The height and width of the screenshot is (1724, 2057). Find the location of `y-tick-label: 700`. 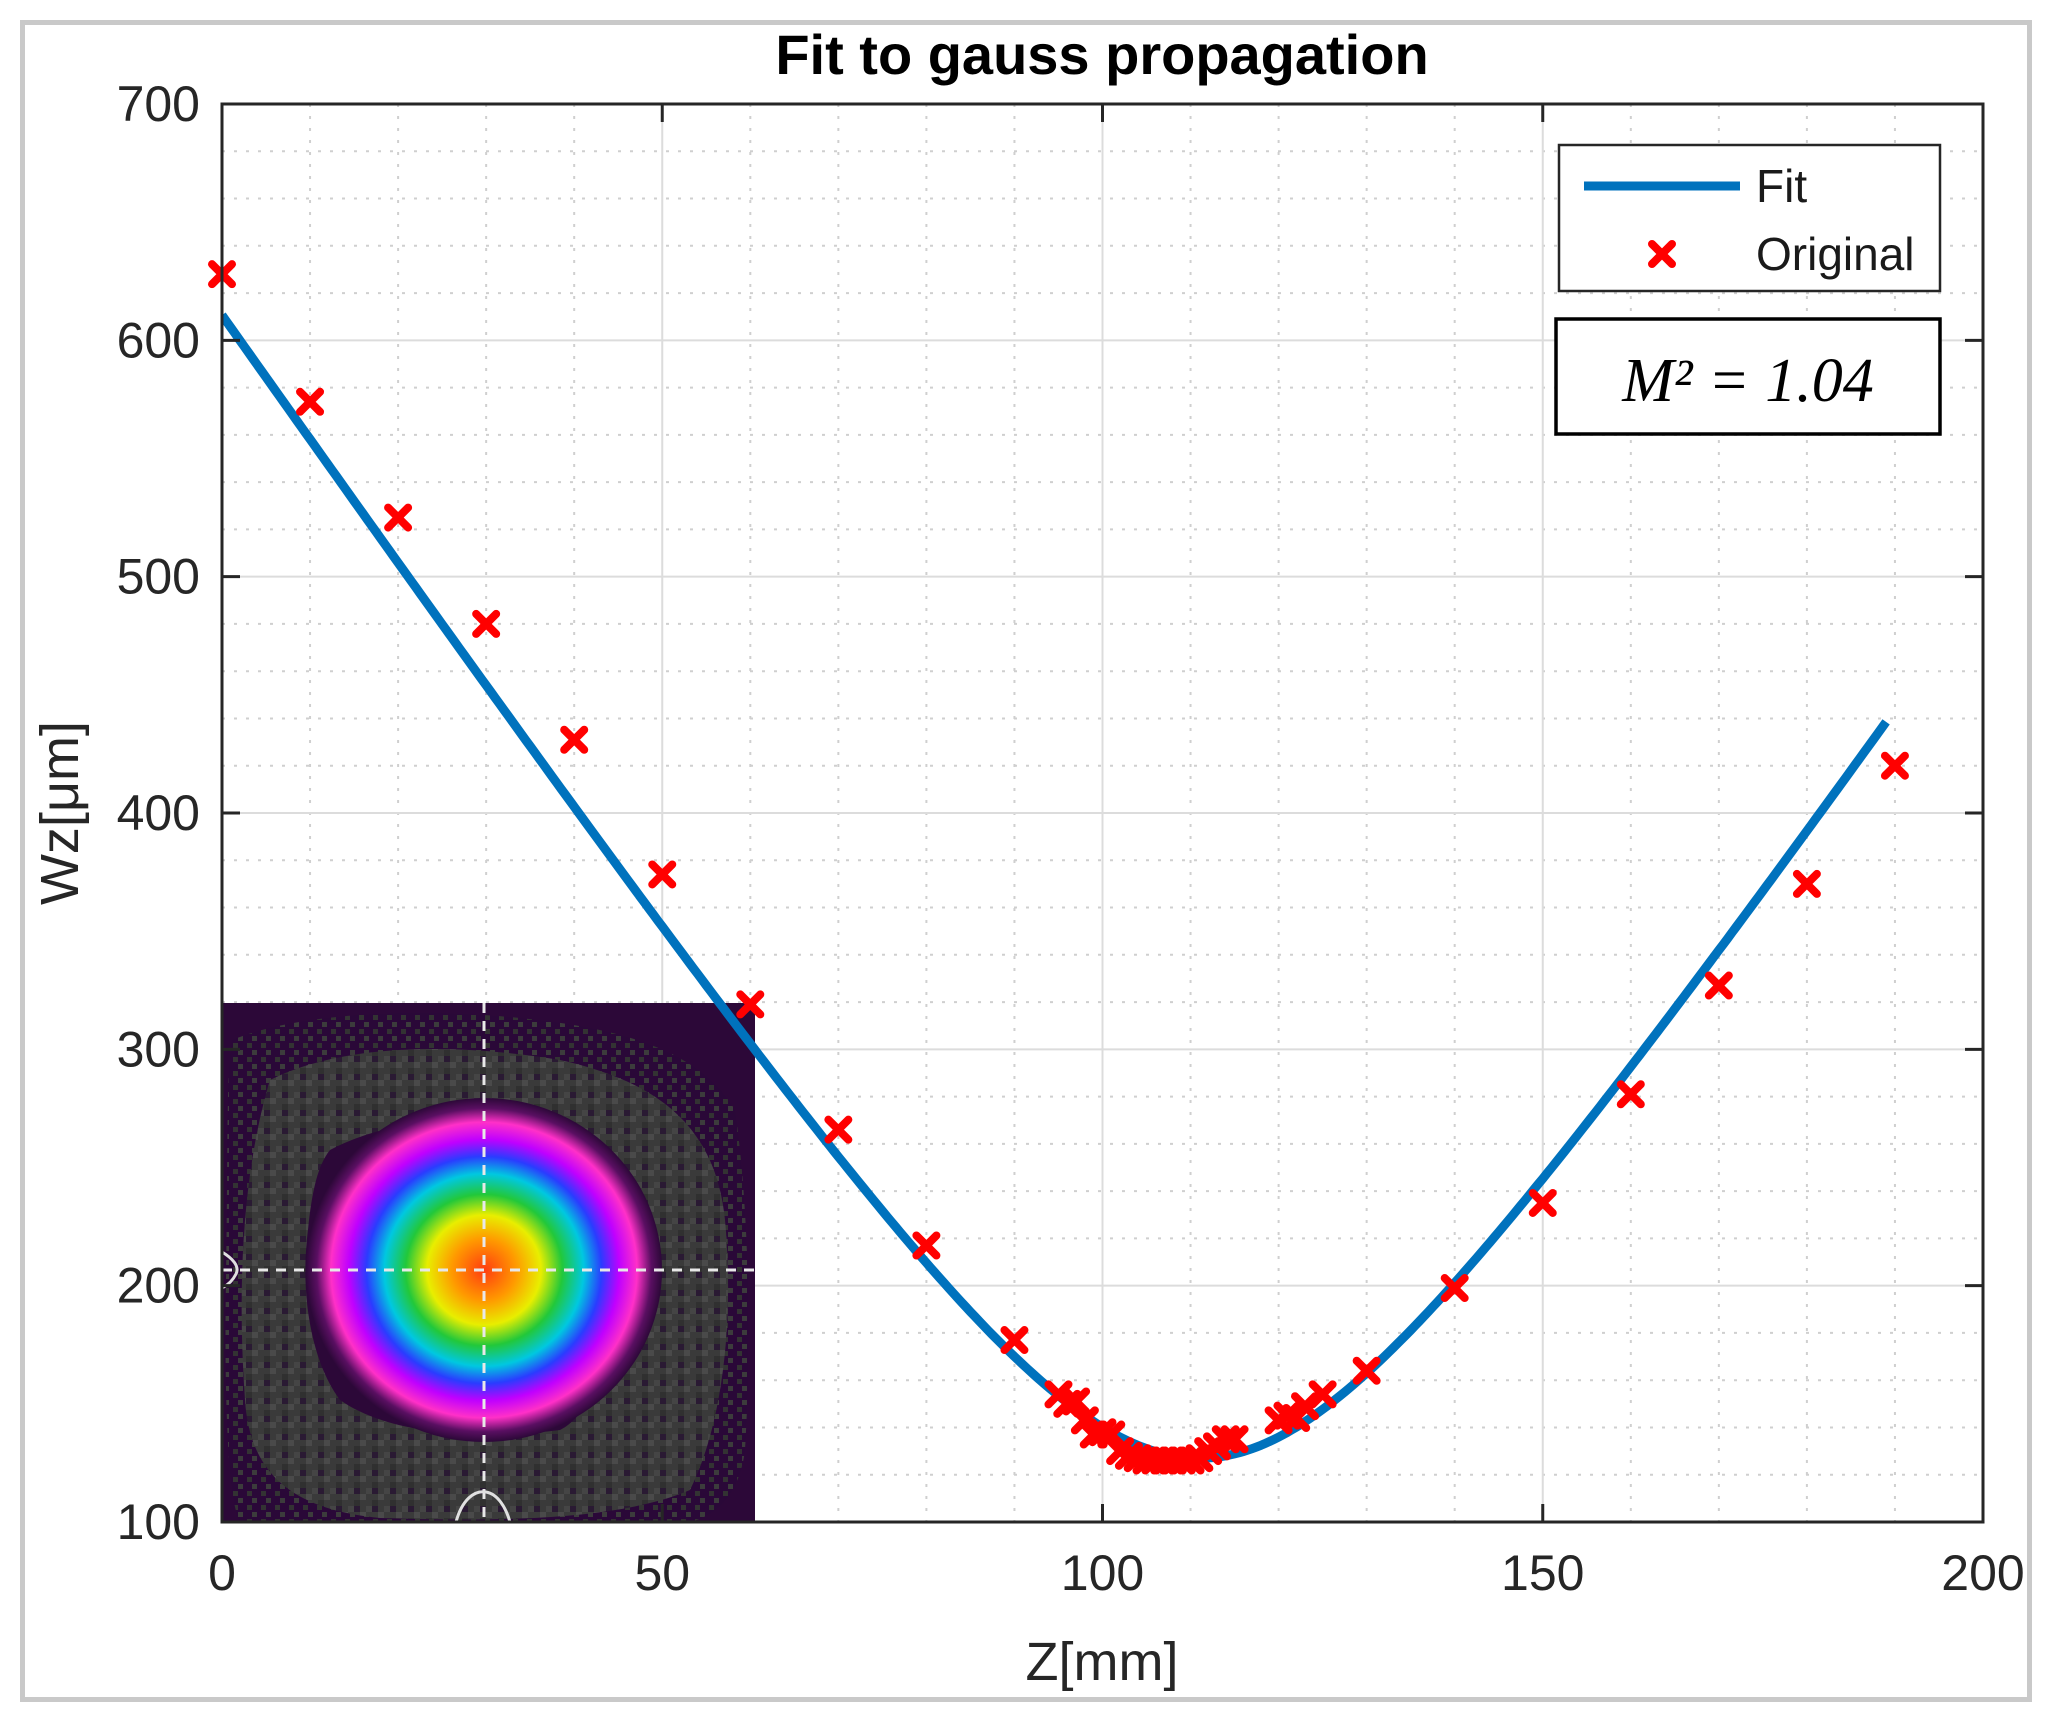

y-tick-label: 700 is located at coordinates (158, 104).